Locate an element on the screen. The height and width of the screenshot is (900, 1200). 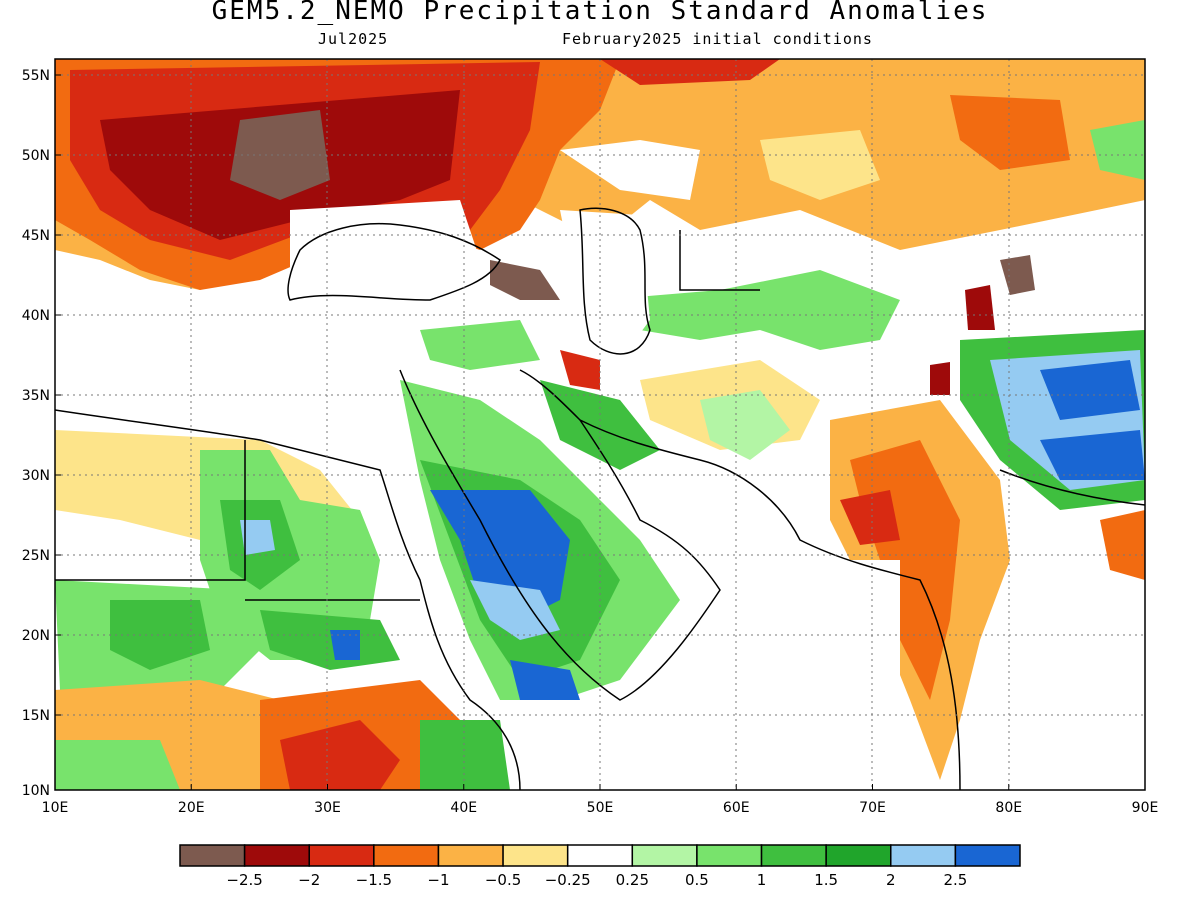
lon-tick-label: 20E is located at coordinates (191, 808).